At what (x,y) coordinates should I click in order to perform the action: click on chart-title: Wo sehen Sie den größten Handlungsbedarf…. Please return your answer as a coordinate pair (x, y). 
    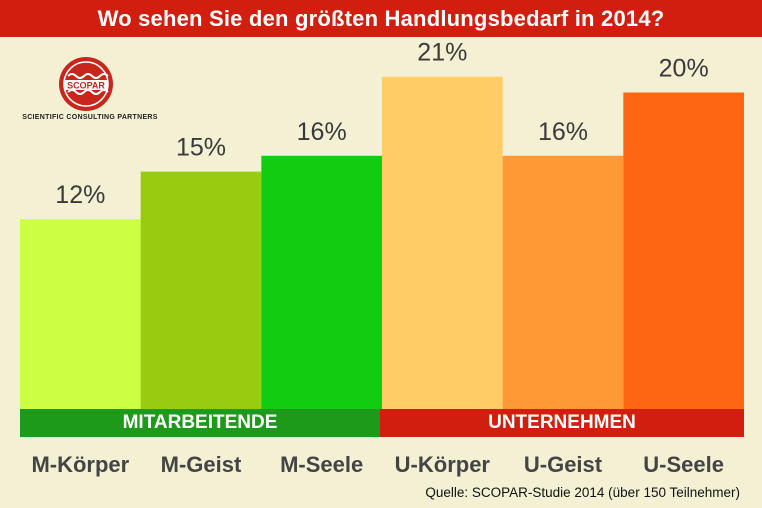
    Looking at the image, I should click on (381, 18).